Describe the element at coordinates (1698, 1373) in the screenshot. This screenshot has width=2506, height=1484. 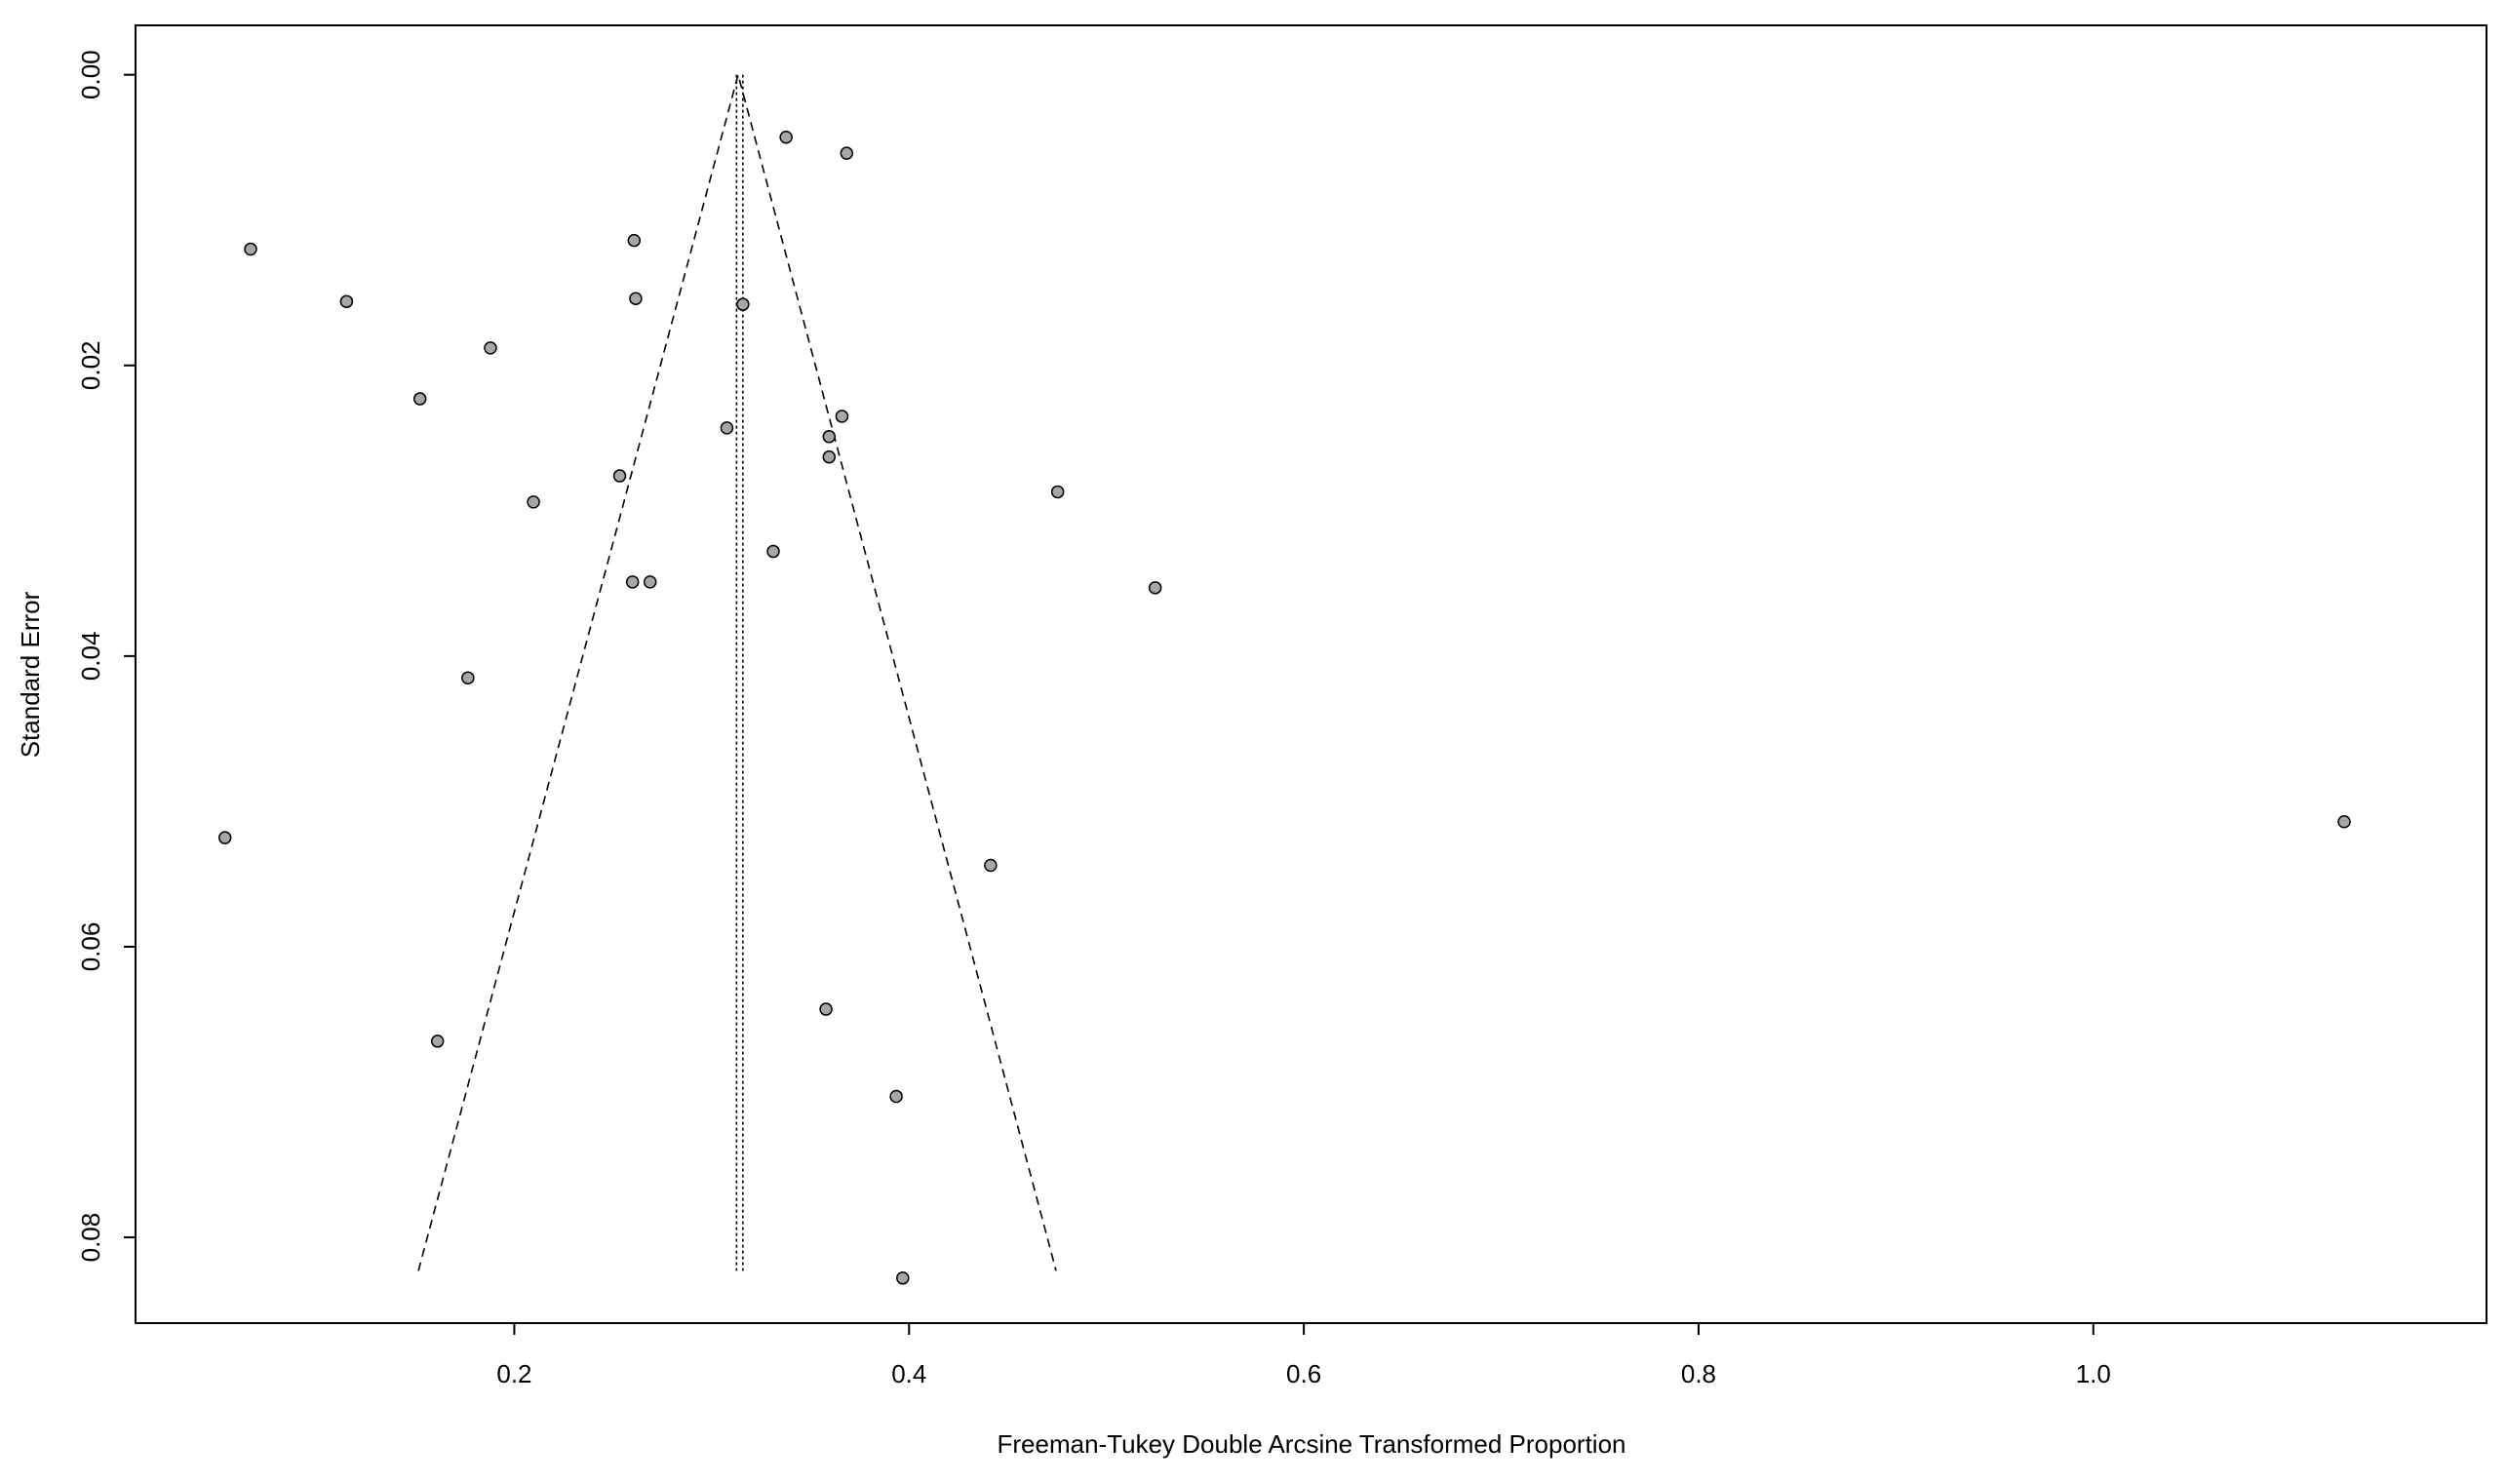
I see `x-tick-label: 0.8` at that location.